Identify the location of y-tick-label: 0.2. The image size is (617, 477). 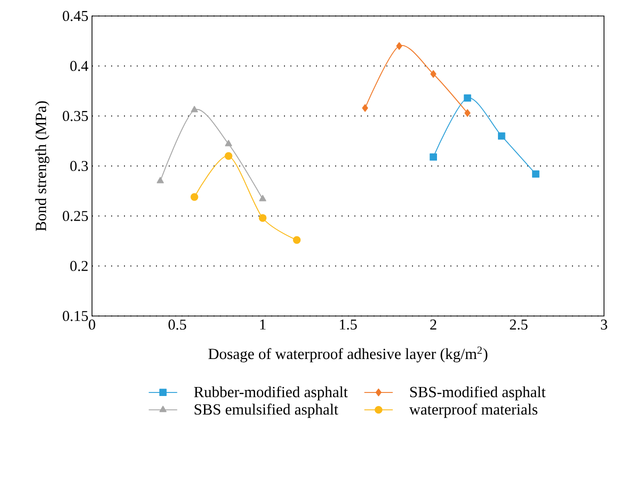
(79, 266).